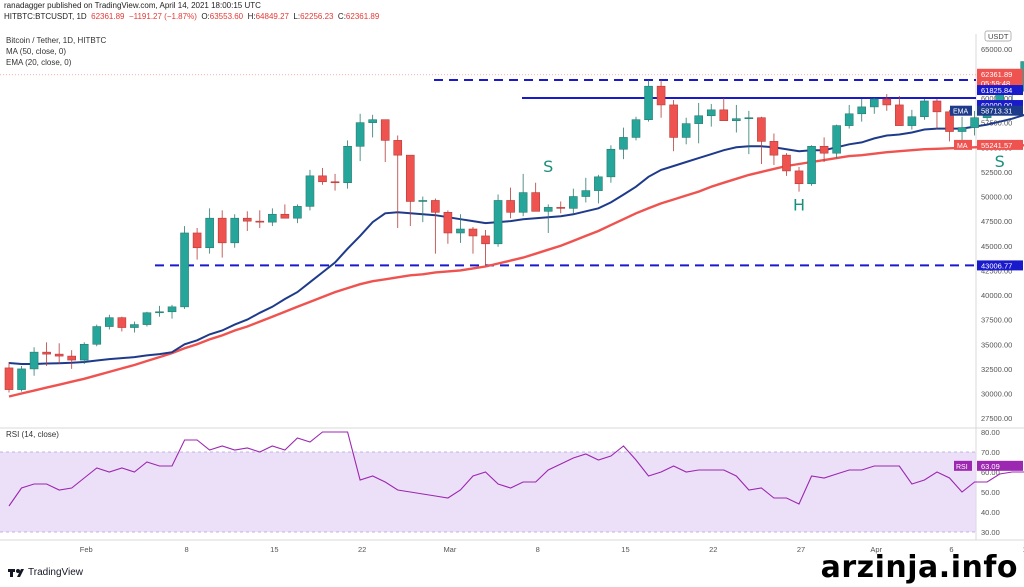 The height and width of the screenshot is (587, 1024). What do you see at coordinates (1000, 465) in the screenshot?
I see `rsi-value-tag-bg` at bounding box center [1000, 465].